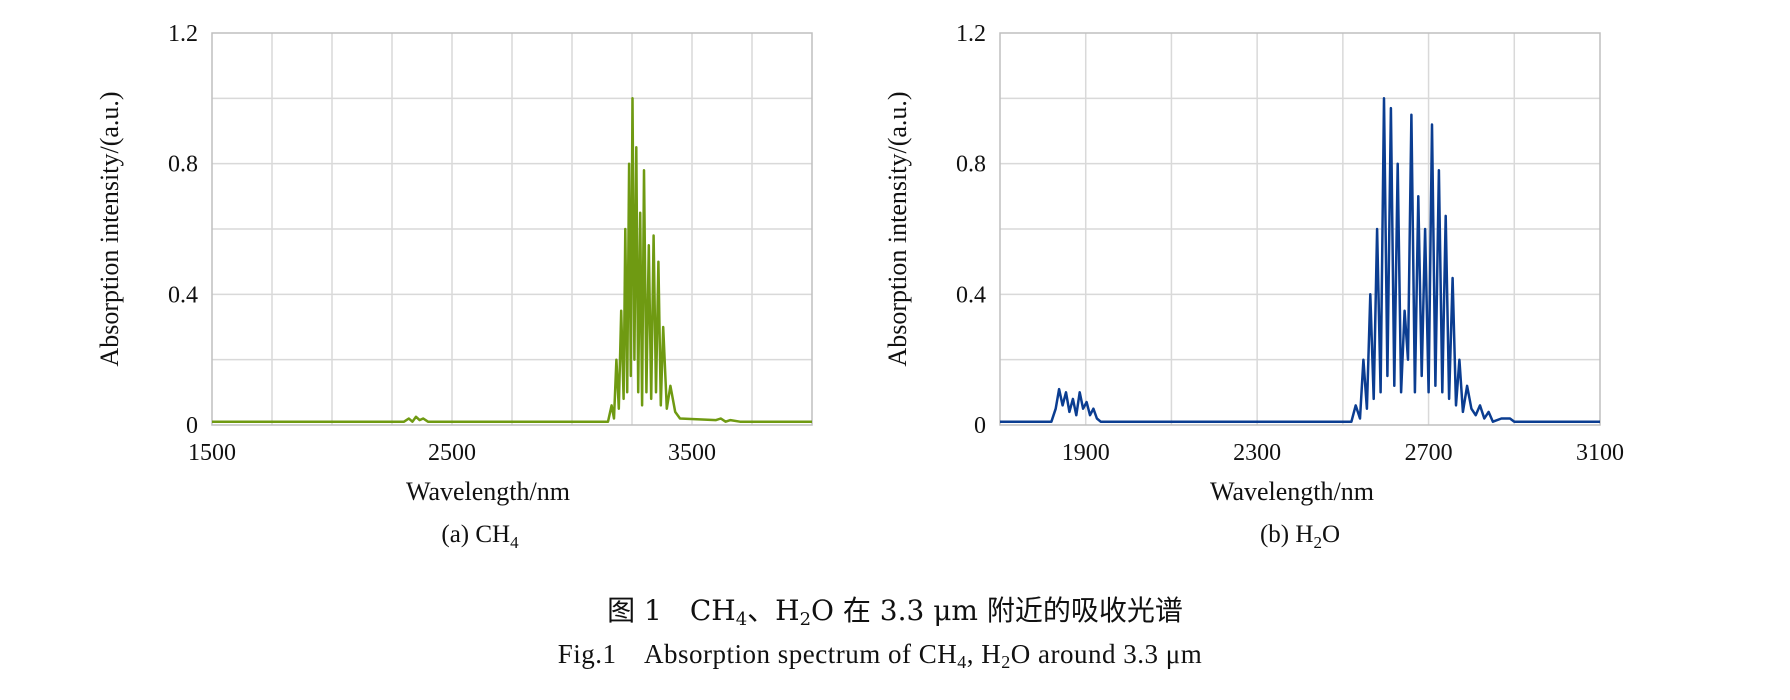 Image resolution: width=1790 pixels, height=700 pixels. What do you see at coordinates (971, 230) in the screenshot?
I see `chart-b-y-ticks: 0 0.4 0.8 1.2` at bounding box center [971, 230].